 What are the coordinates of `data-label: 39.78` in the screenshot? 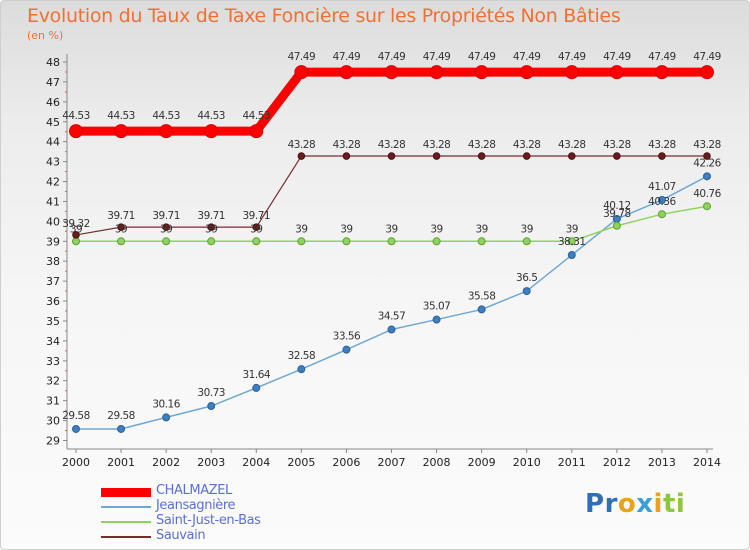 It's located at (617, 214).